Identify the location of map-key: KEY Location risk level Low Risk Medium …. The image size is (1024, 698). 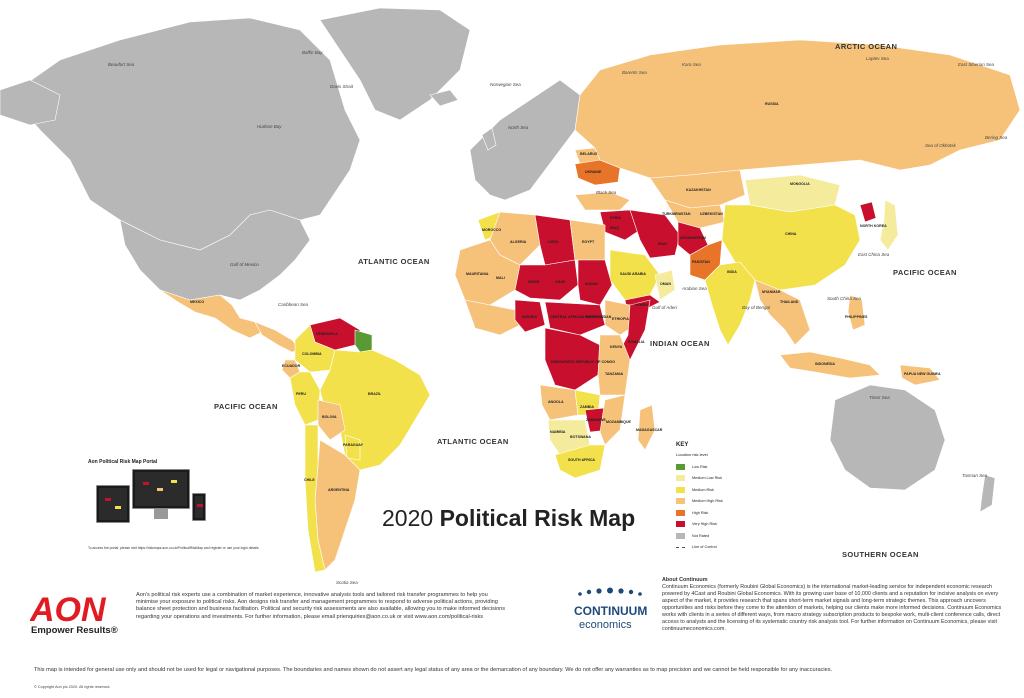
(731, 497).